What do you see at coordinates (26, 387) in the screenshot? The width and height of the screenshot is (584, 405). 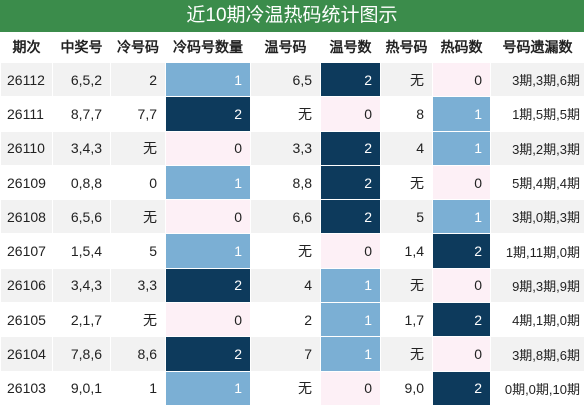 I see `cell: 26103` at bounding box center [26, 387].